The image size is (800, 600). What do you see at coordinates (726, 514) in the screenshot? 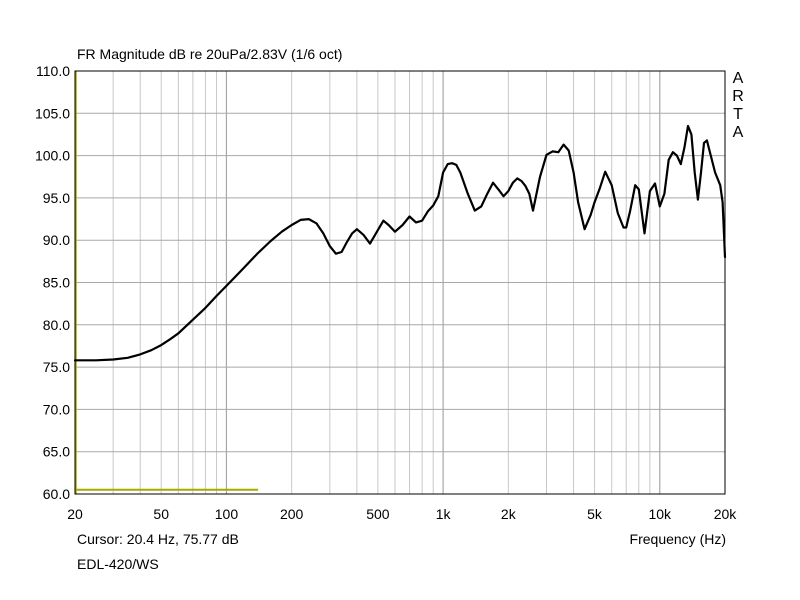
I see `x-tick-label: 20k` at bounding box center [726, 514].